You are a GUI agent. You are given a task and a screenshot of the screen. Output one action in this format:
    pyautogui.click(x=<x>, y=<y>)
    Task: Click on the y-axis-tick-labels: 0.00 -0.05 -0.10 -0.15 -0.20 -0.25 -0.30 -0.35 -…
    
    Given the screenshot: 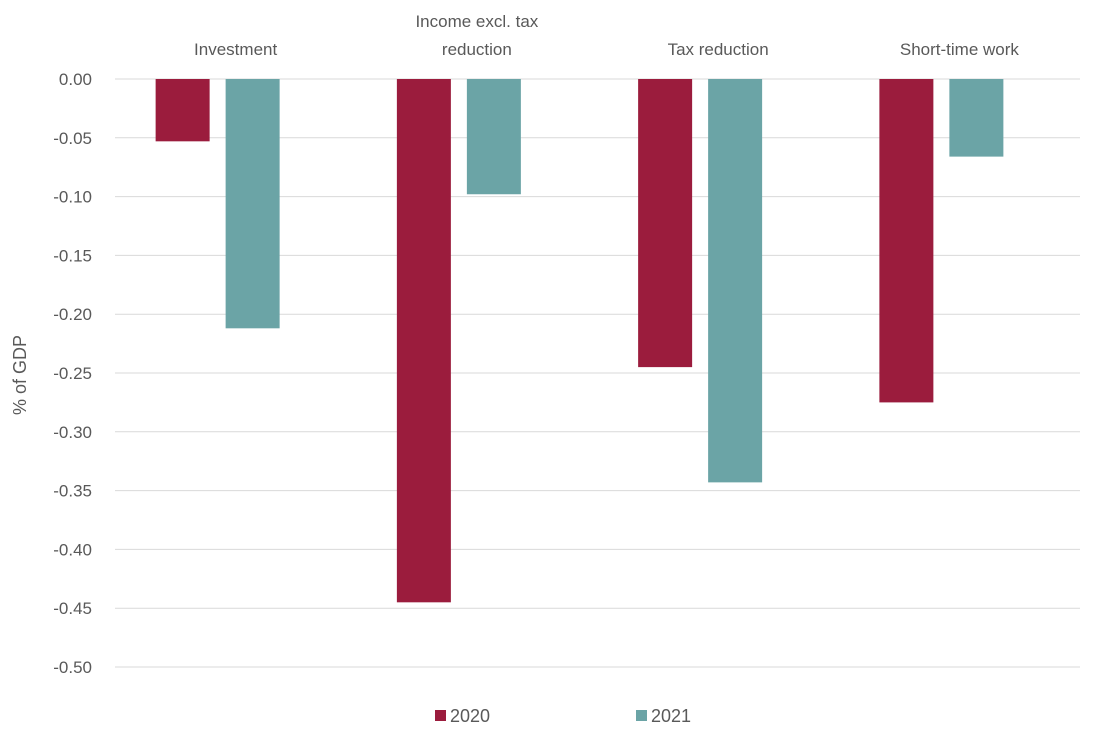 What is the action you would take?
    pyautogui.click(x=72, y=373)
    